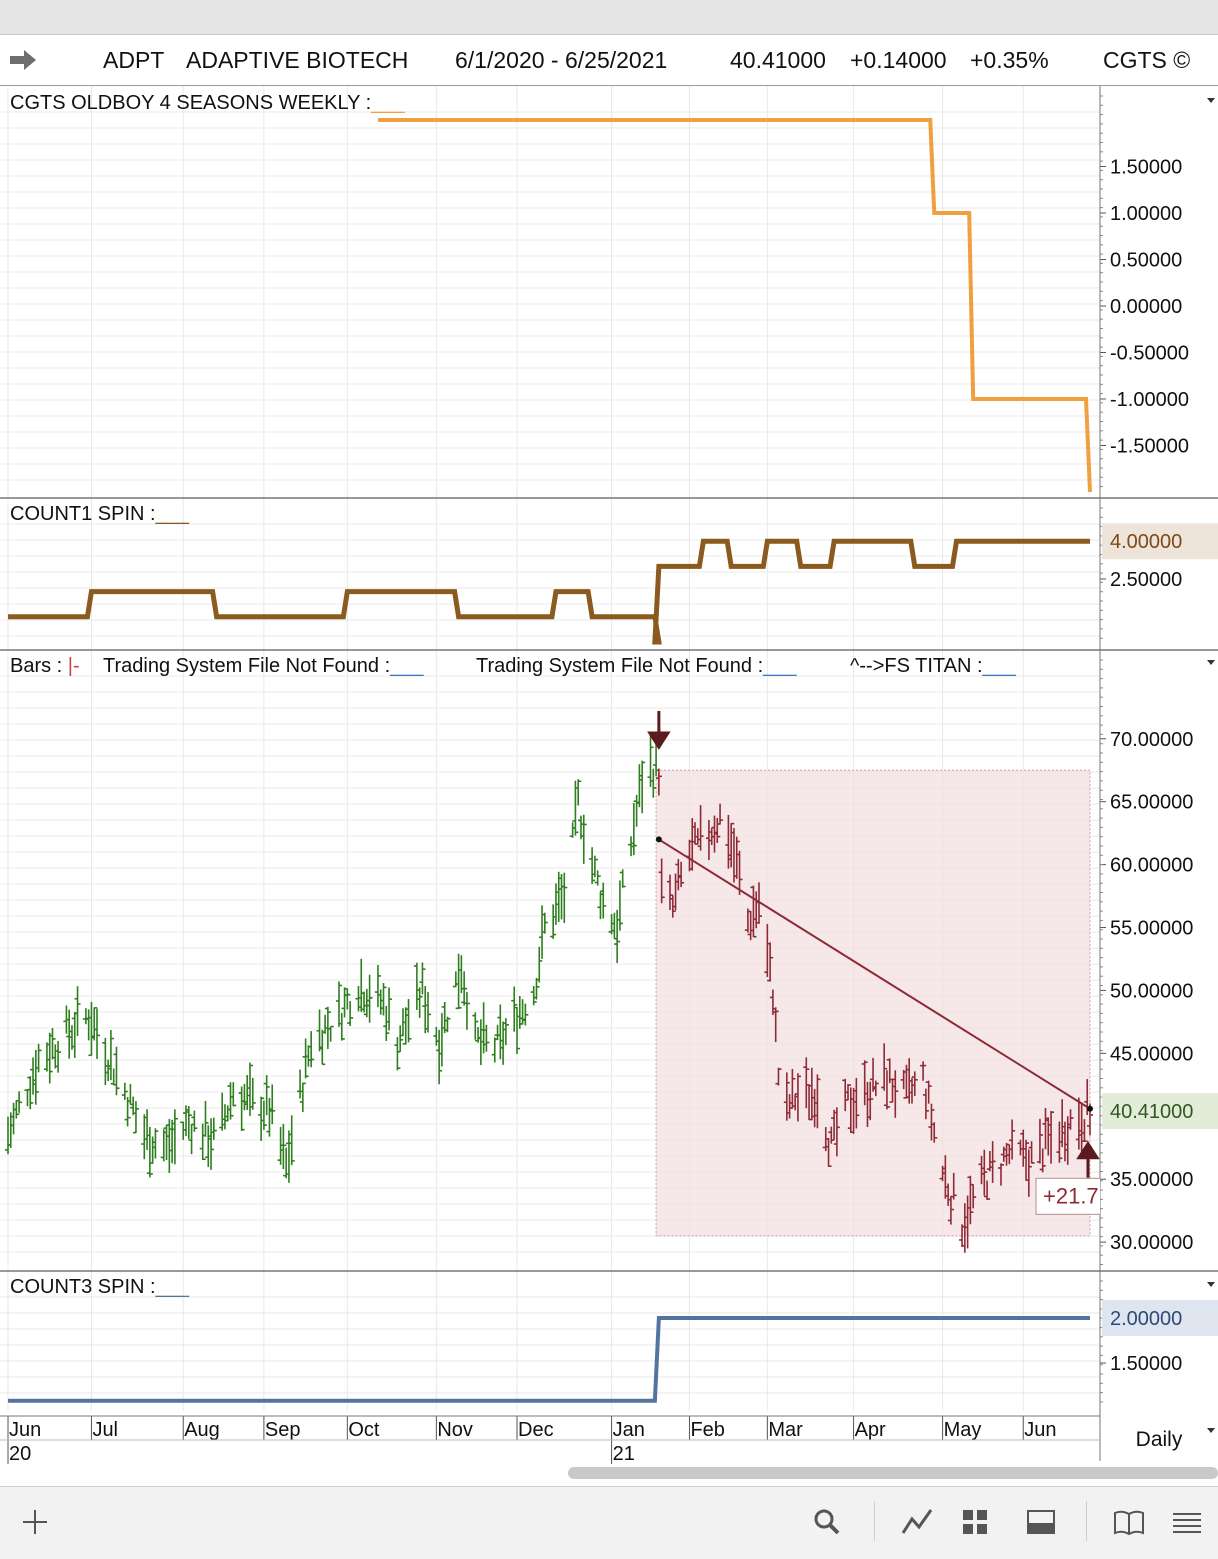 Image resolution: width=1218 pixels, height=1559 pixels. What do you see at coordinates (916, 666) in the screenshot?
I see `pane3-titan-label: ^-->FS TITAN :` at bounding box center [916, 666].